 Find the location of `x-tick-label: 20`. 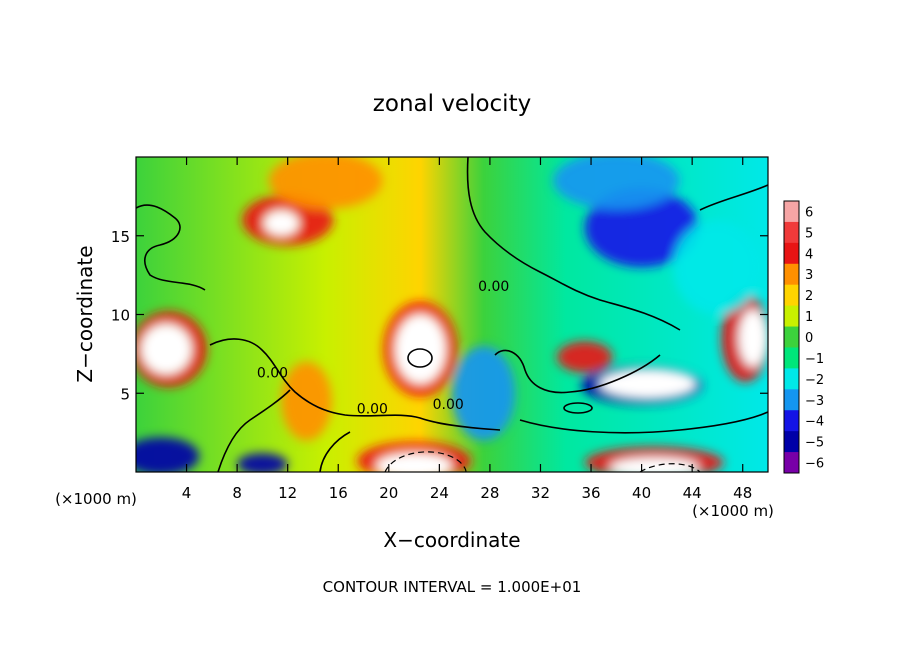

x-tick-label: 20 is located at coordinates (388, 493).